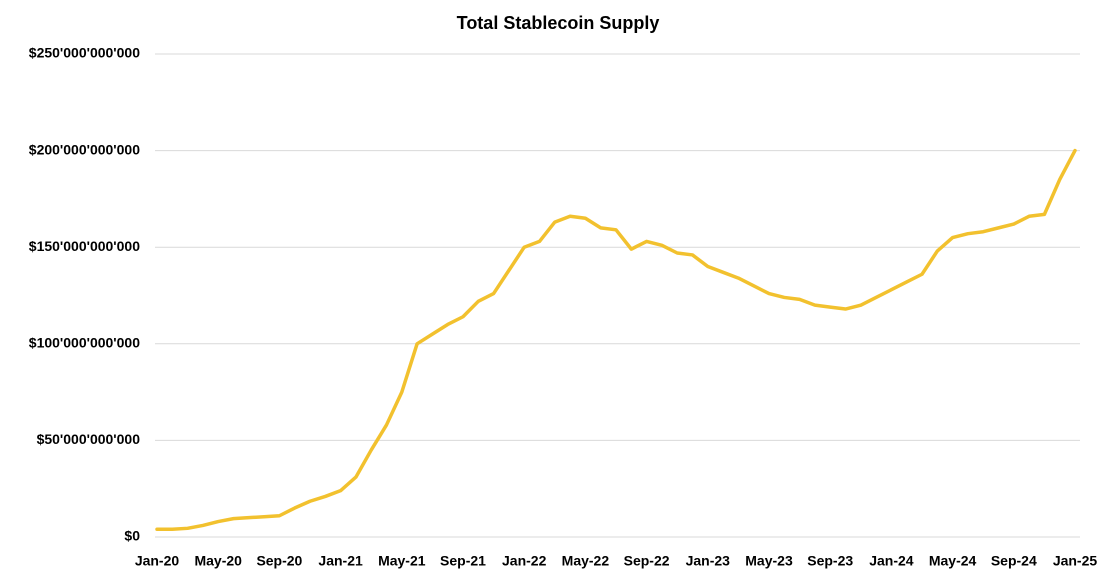  Describe the element at coordinates (830, 561) in the screenshot. I see `x-tick-label: Sep-23` at that location.